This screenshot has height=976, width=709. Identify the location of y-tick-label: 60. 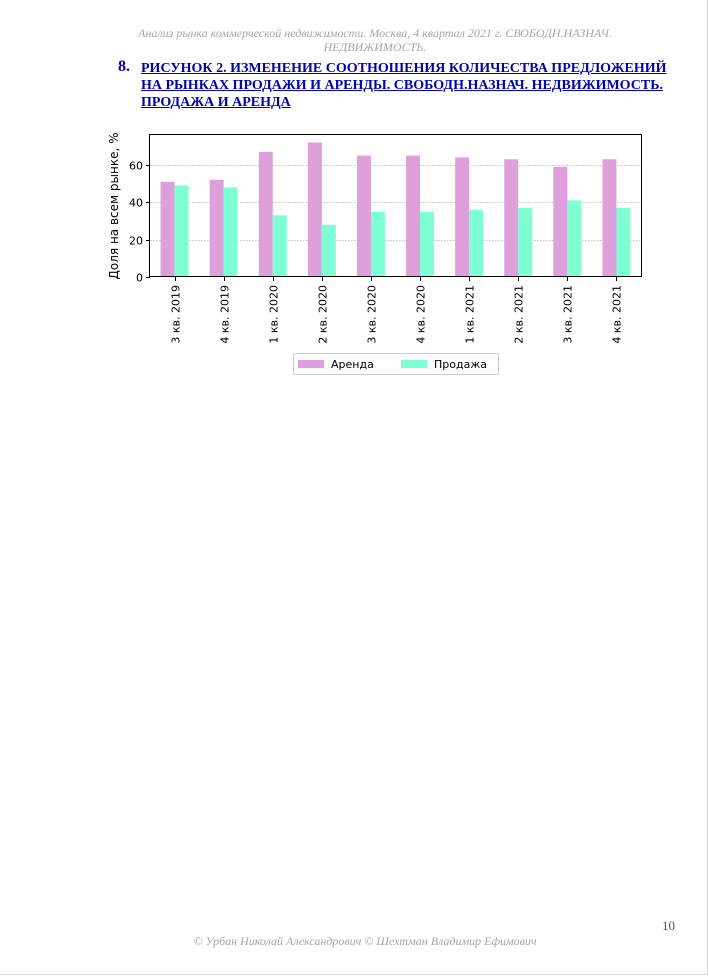
(136, 166).